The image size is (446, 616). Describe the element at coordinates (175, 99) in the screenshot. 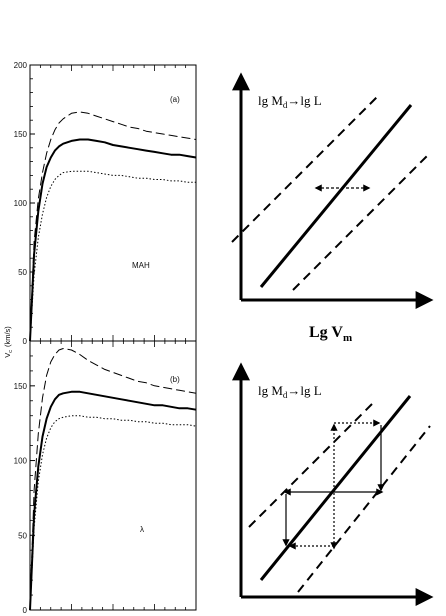

I see `chart-a-panel-label: (a)` at that location.